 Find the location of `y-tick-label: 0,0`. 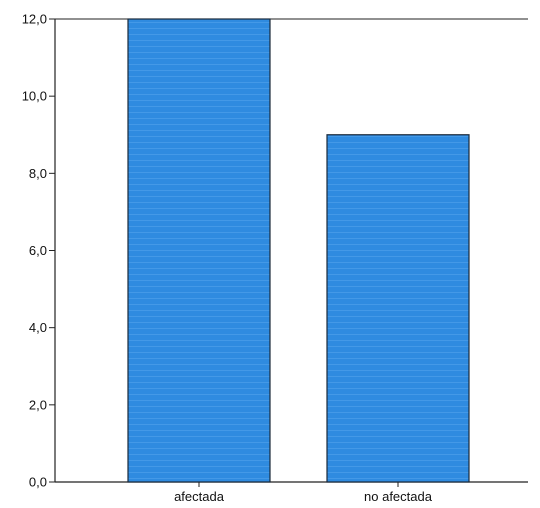

y-tick-label: 0,0 is located at coordinates (38, 482).